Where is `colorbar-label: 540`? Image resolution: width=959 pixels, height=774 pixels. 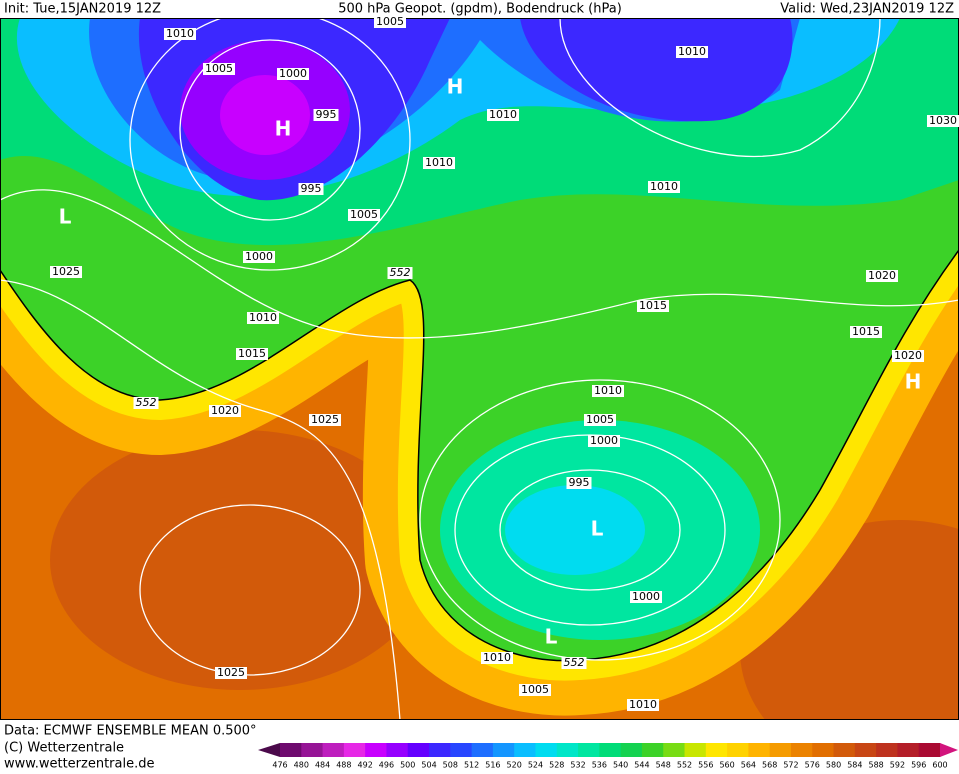 colorbar-label: 540 is located at coordinates (620, 765).